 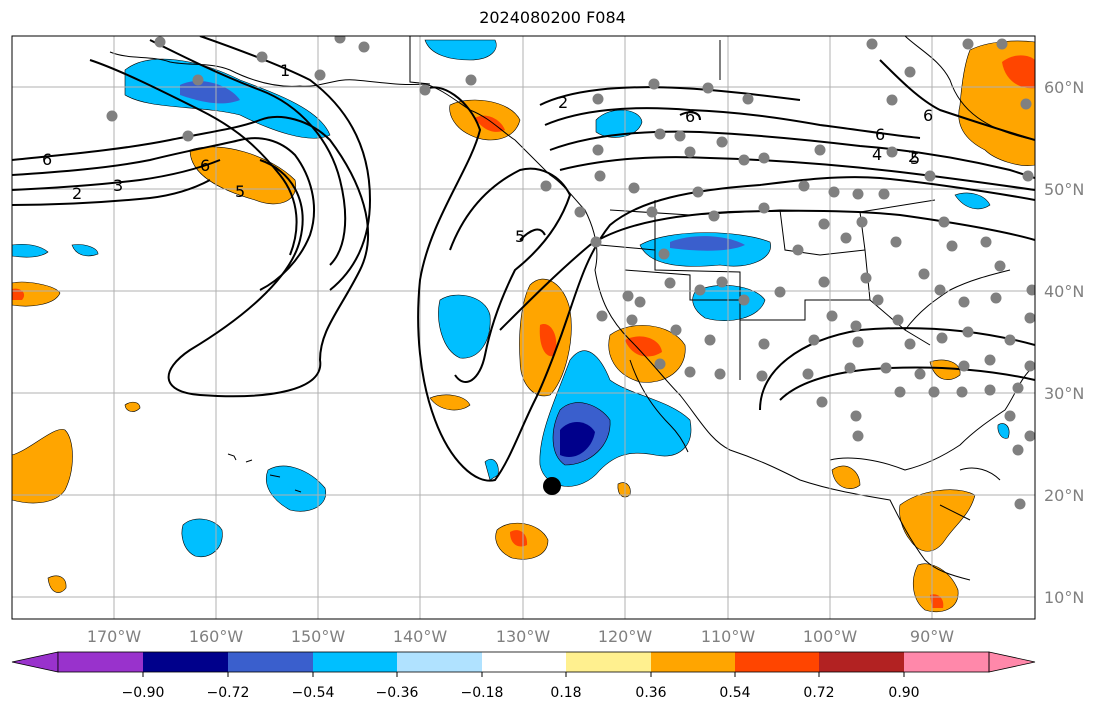 I want to click on lat-label: 10°N, so click(x=1064, y=597).